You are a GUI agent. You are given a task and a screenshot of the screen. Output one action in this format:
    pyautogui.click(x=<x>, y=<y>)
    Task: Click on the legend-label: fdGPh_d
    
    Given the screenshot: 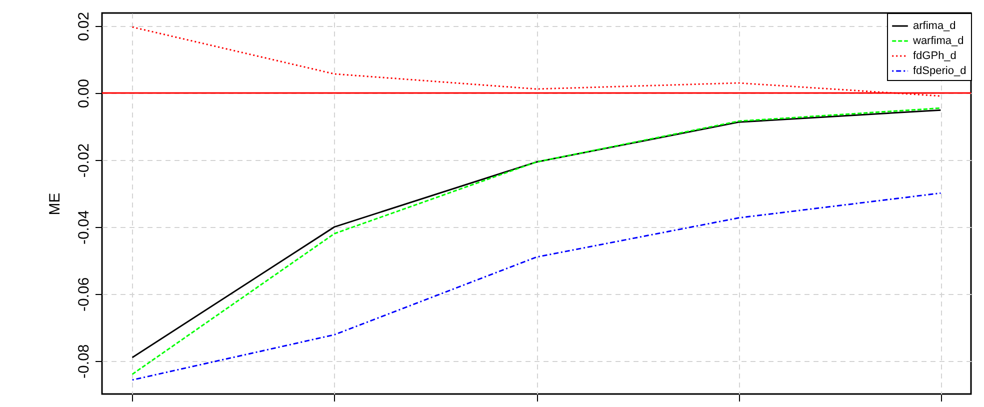 What is the action you would take?
    pyautogui.click(x=934, y=56)
    